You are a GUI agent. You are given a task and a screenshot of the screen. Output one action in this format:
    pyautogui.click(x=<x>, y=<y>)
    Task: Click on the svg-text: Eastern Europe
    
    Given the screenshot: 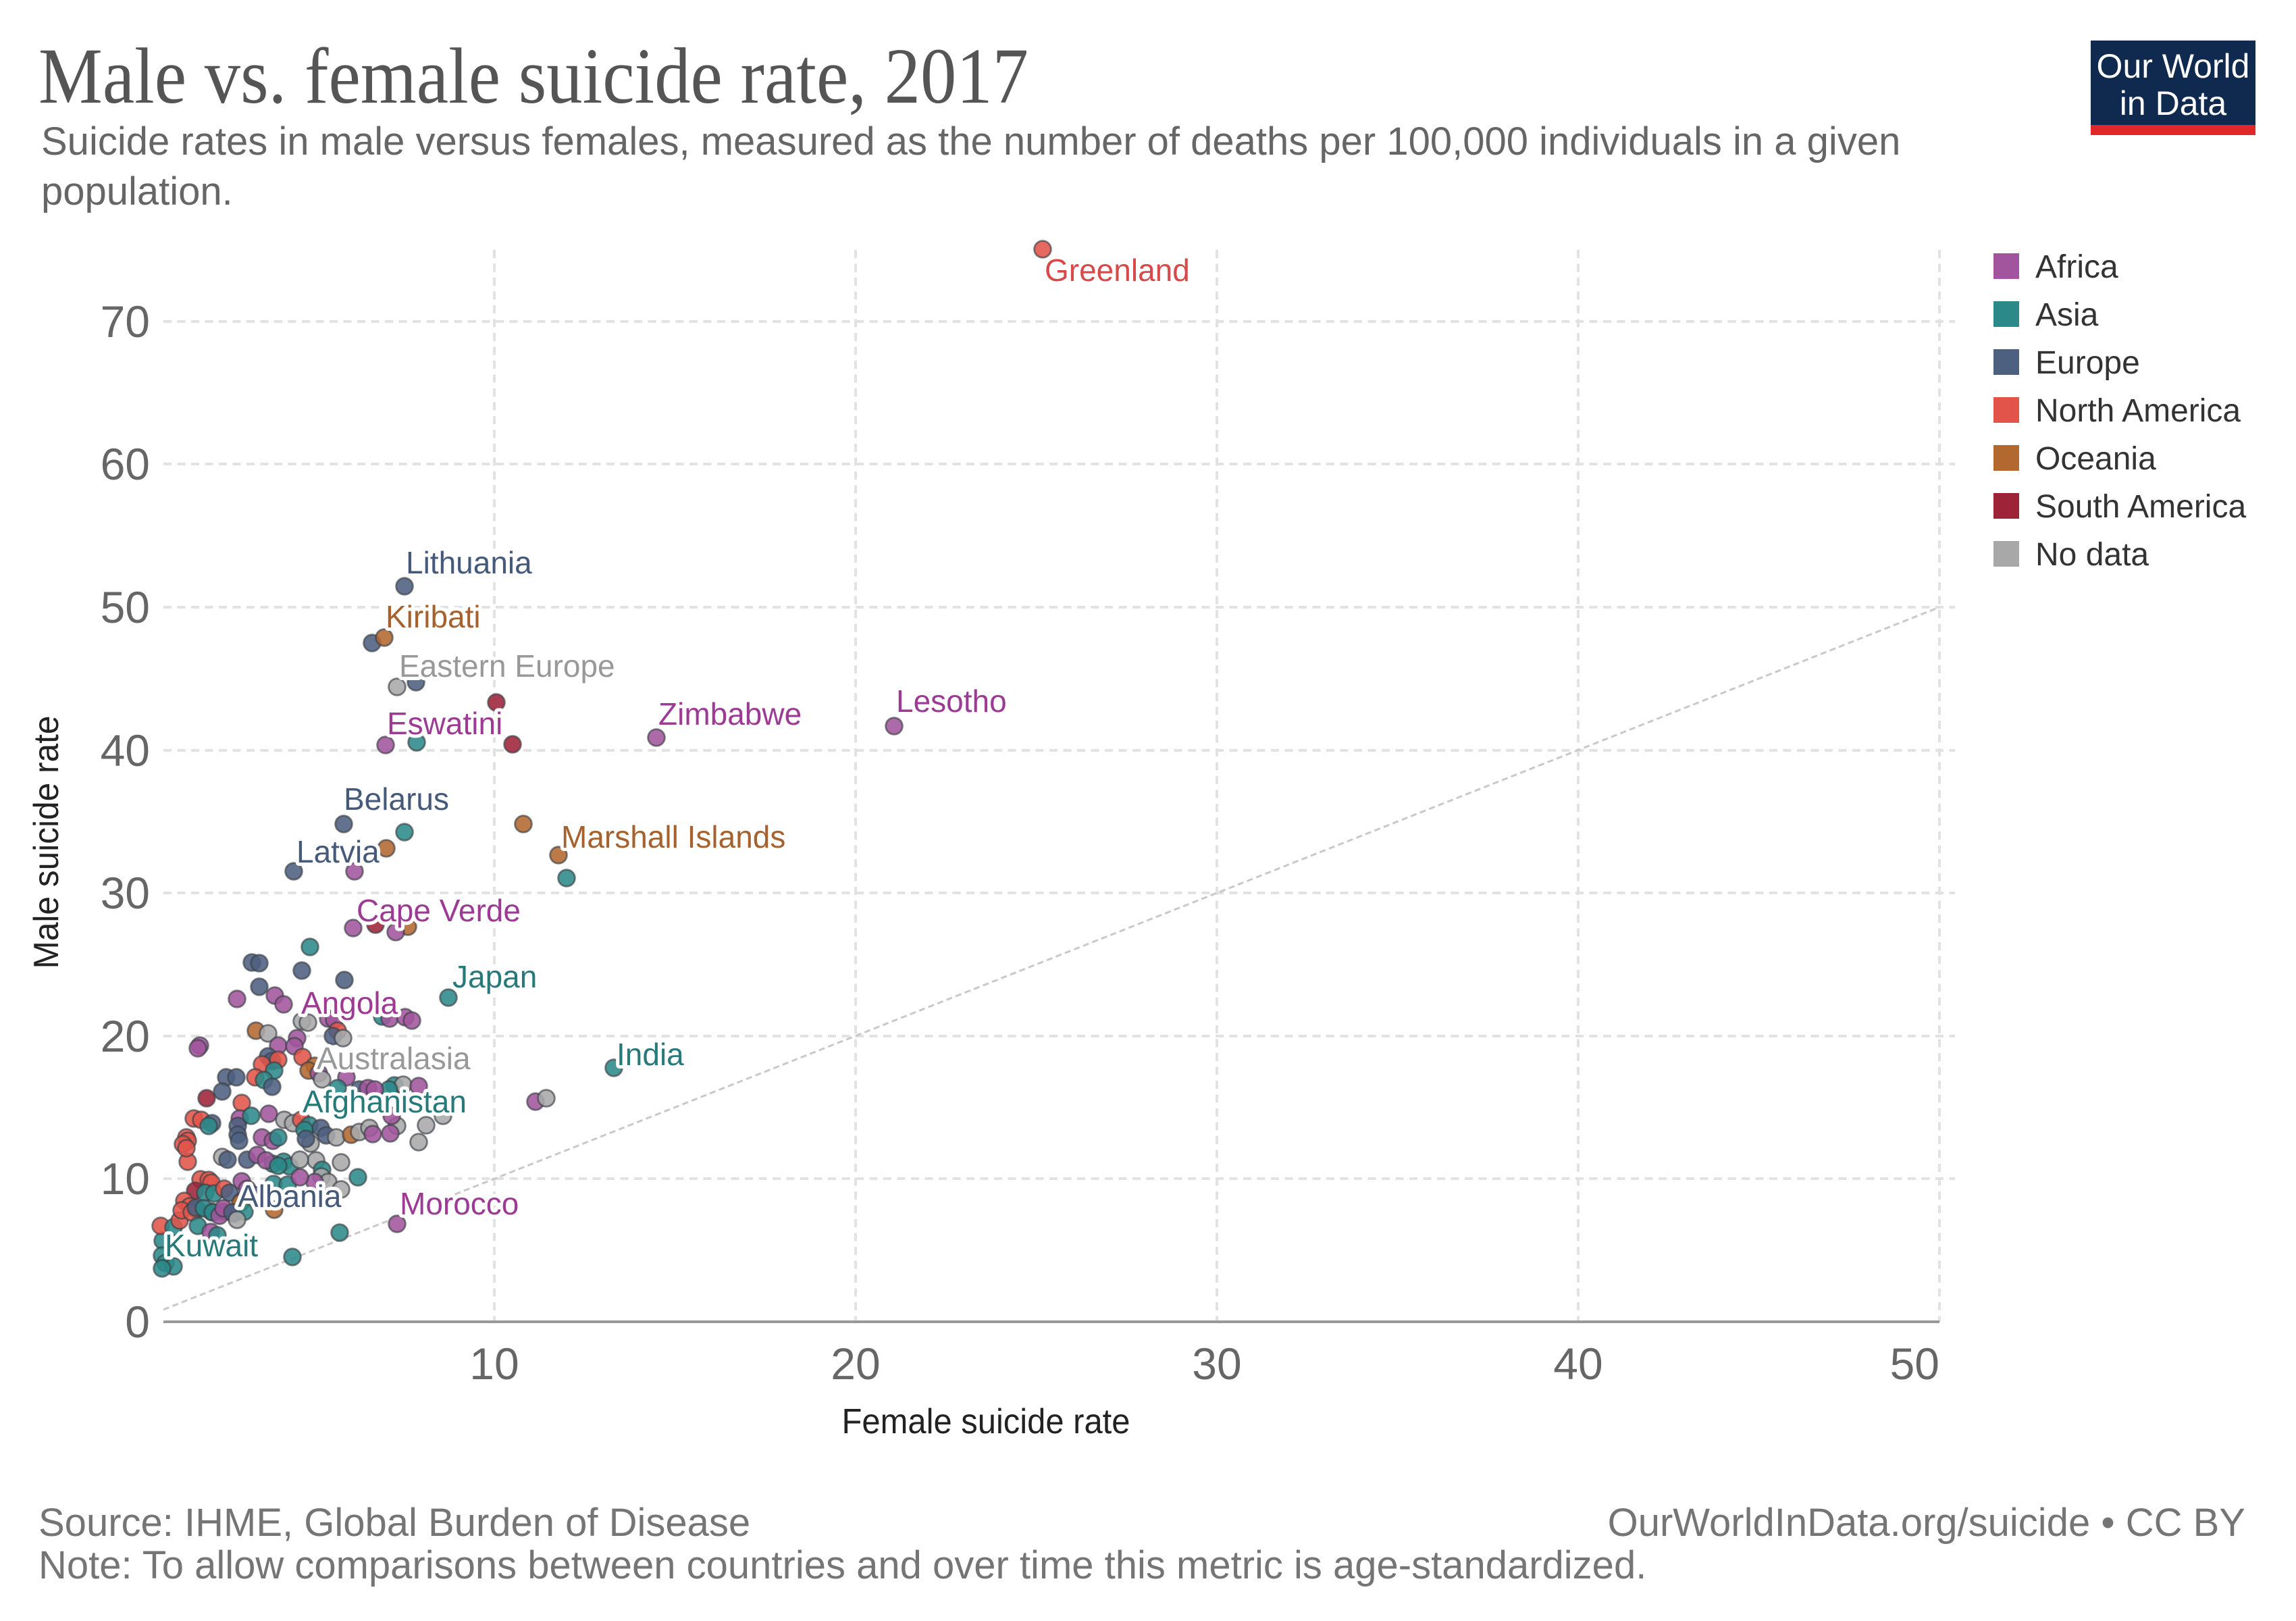 What is the action you would take?
    pyautogui.click(x=507, y=666)
    